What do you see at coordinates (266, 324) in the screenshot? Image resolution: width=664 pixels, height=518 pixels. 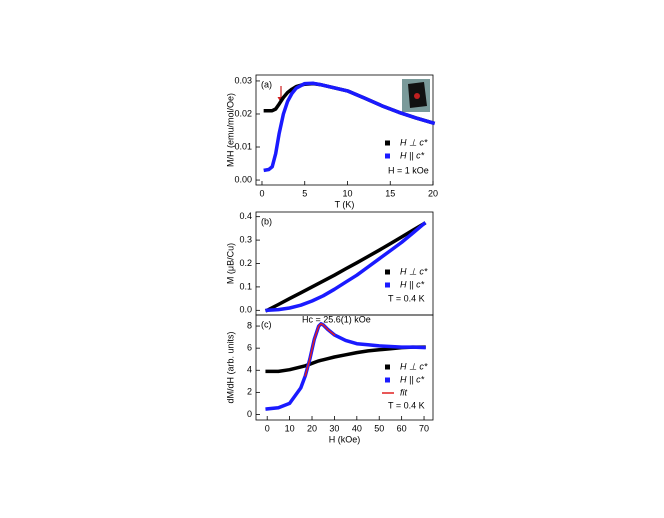 I see `panel-label: (c)` at bounding box center [266, 324].